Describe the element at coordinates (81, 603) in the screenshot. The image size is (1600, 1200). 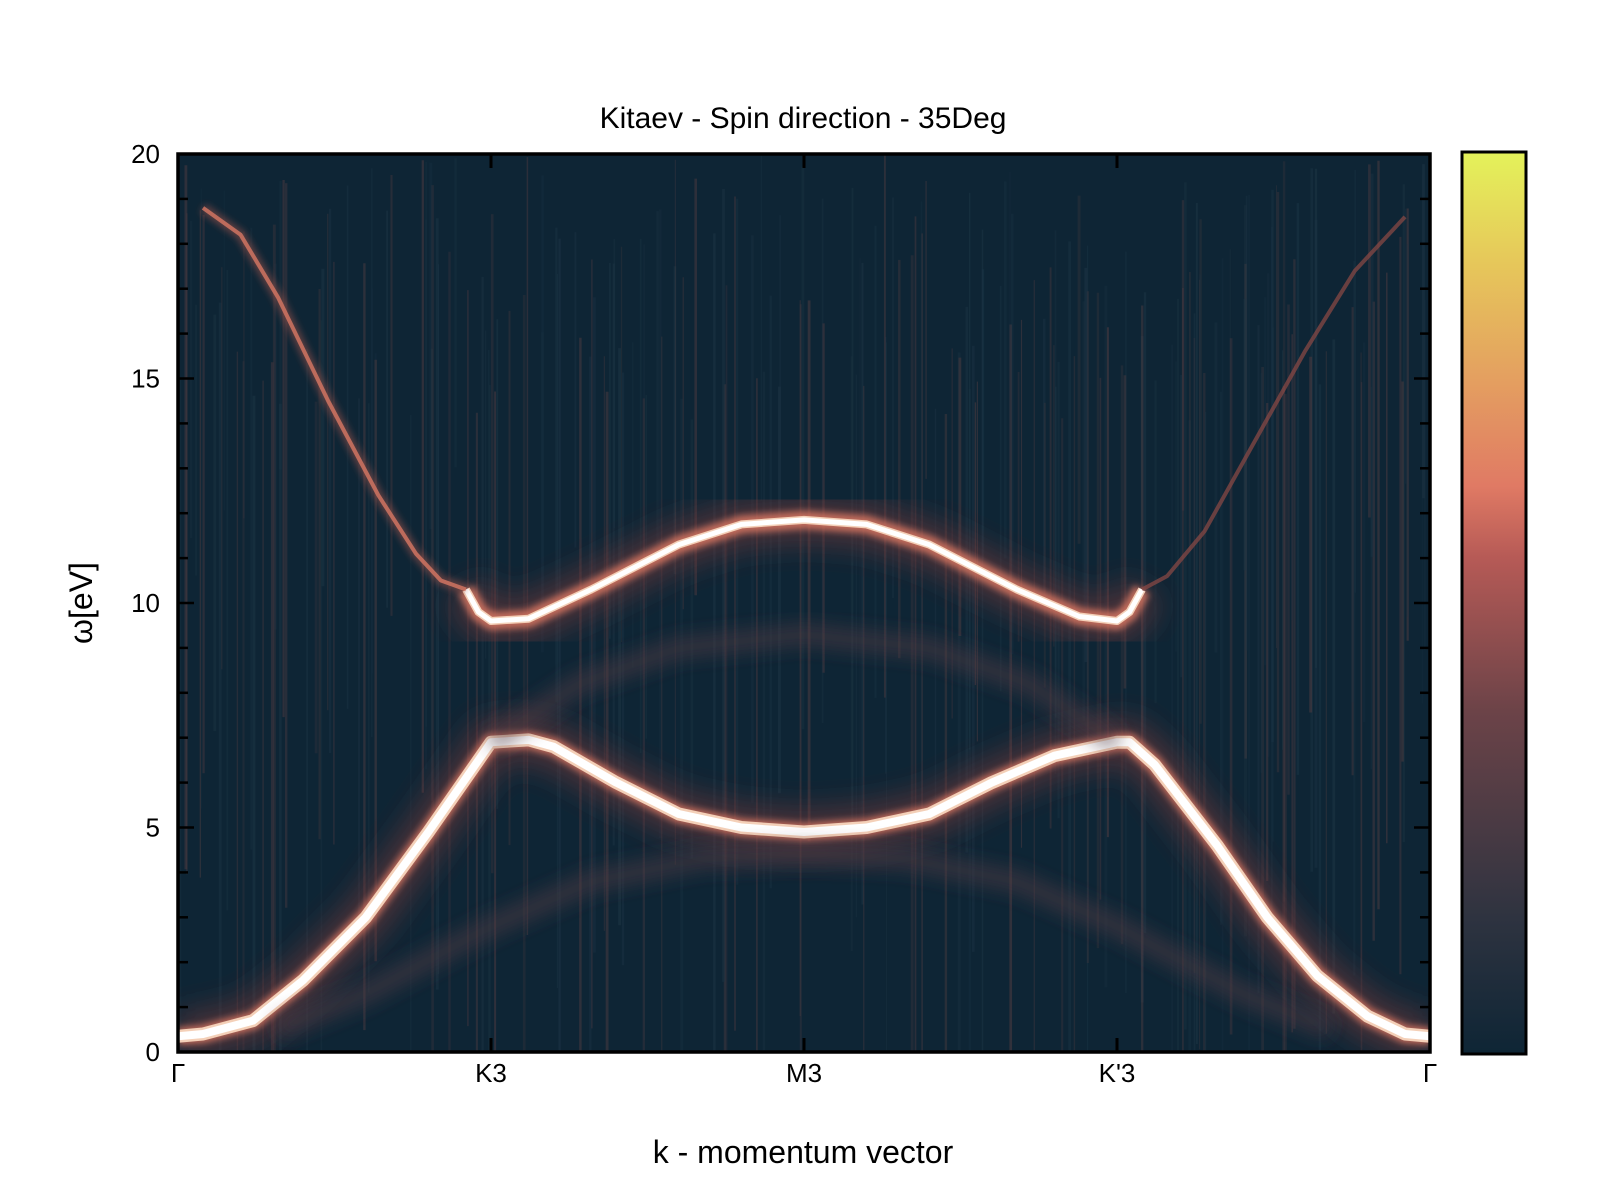
I see `y-axis-label: ω[eV]` at that location.